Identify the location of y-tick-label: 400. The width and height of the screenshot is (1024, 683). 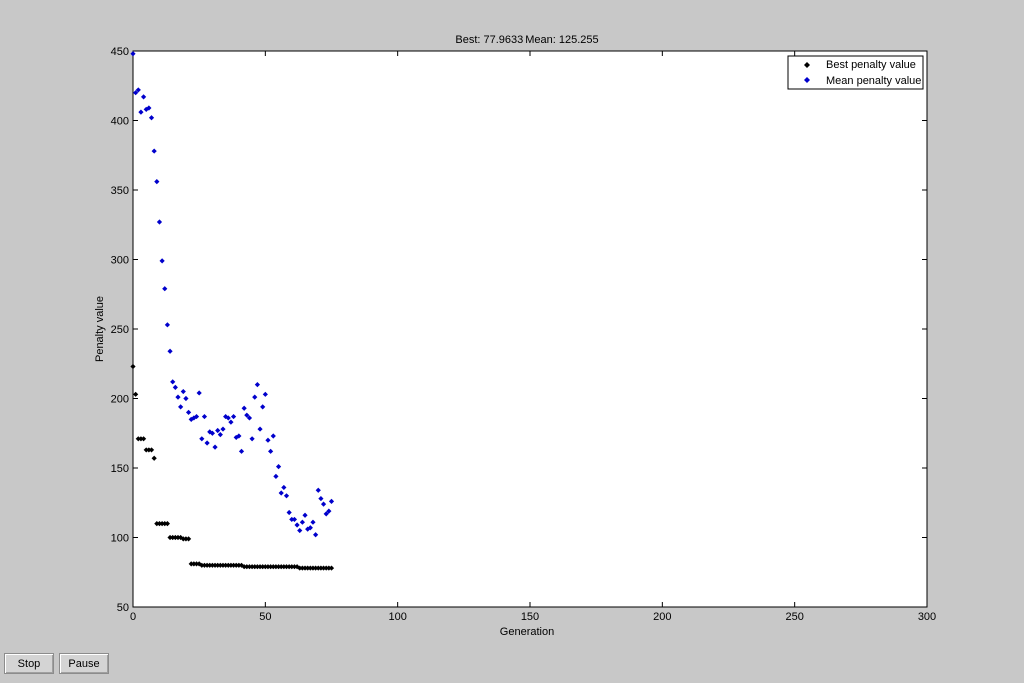
(120, 122).